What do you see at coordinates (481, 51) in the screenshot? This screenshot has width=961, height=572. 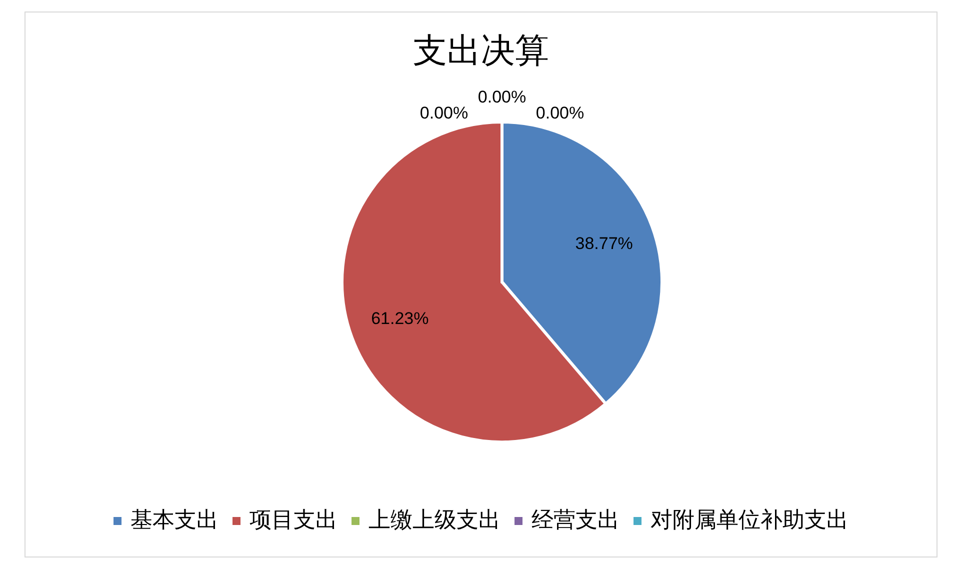 I see `chart-title: 支出决算` at bounding box center [481, 51].